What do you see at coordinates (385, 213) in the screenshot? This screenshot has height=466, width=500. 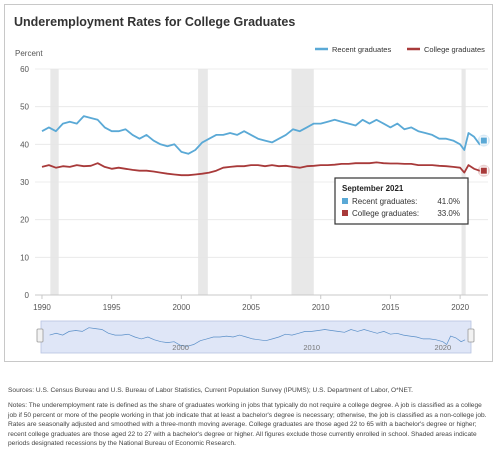 I see `tooltip-label-college: College graduates:` at bounding box center [385, 213].